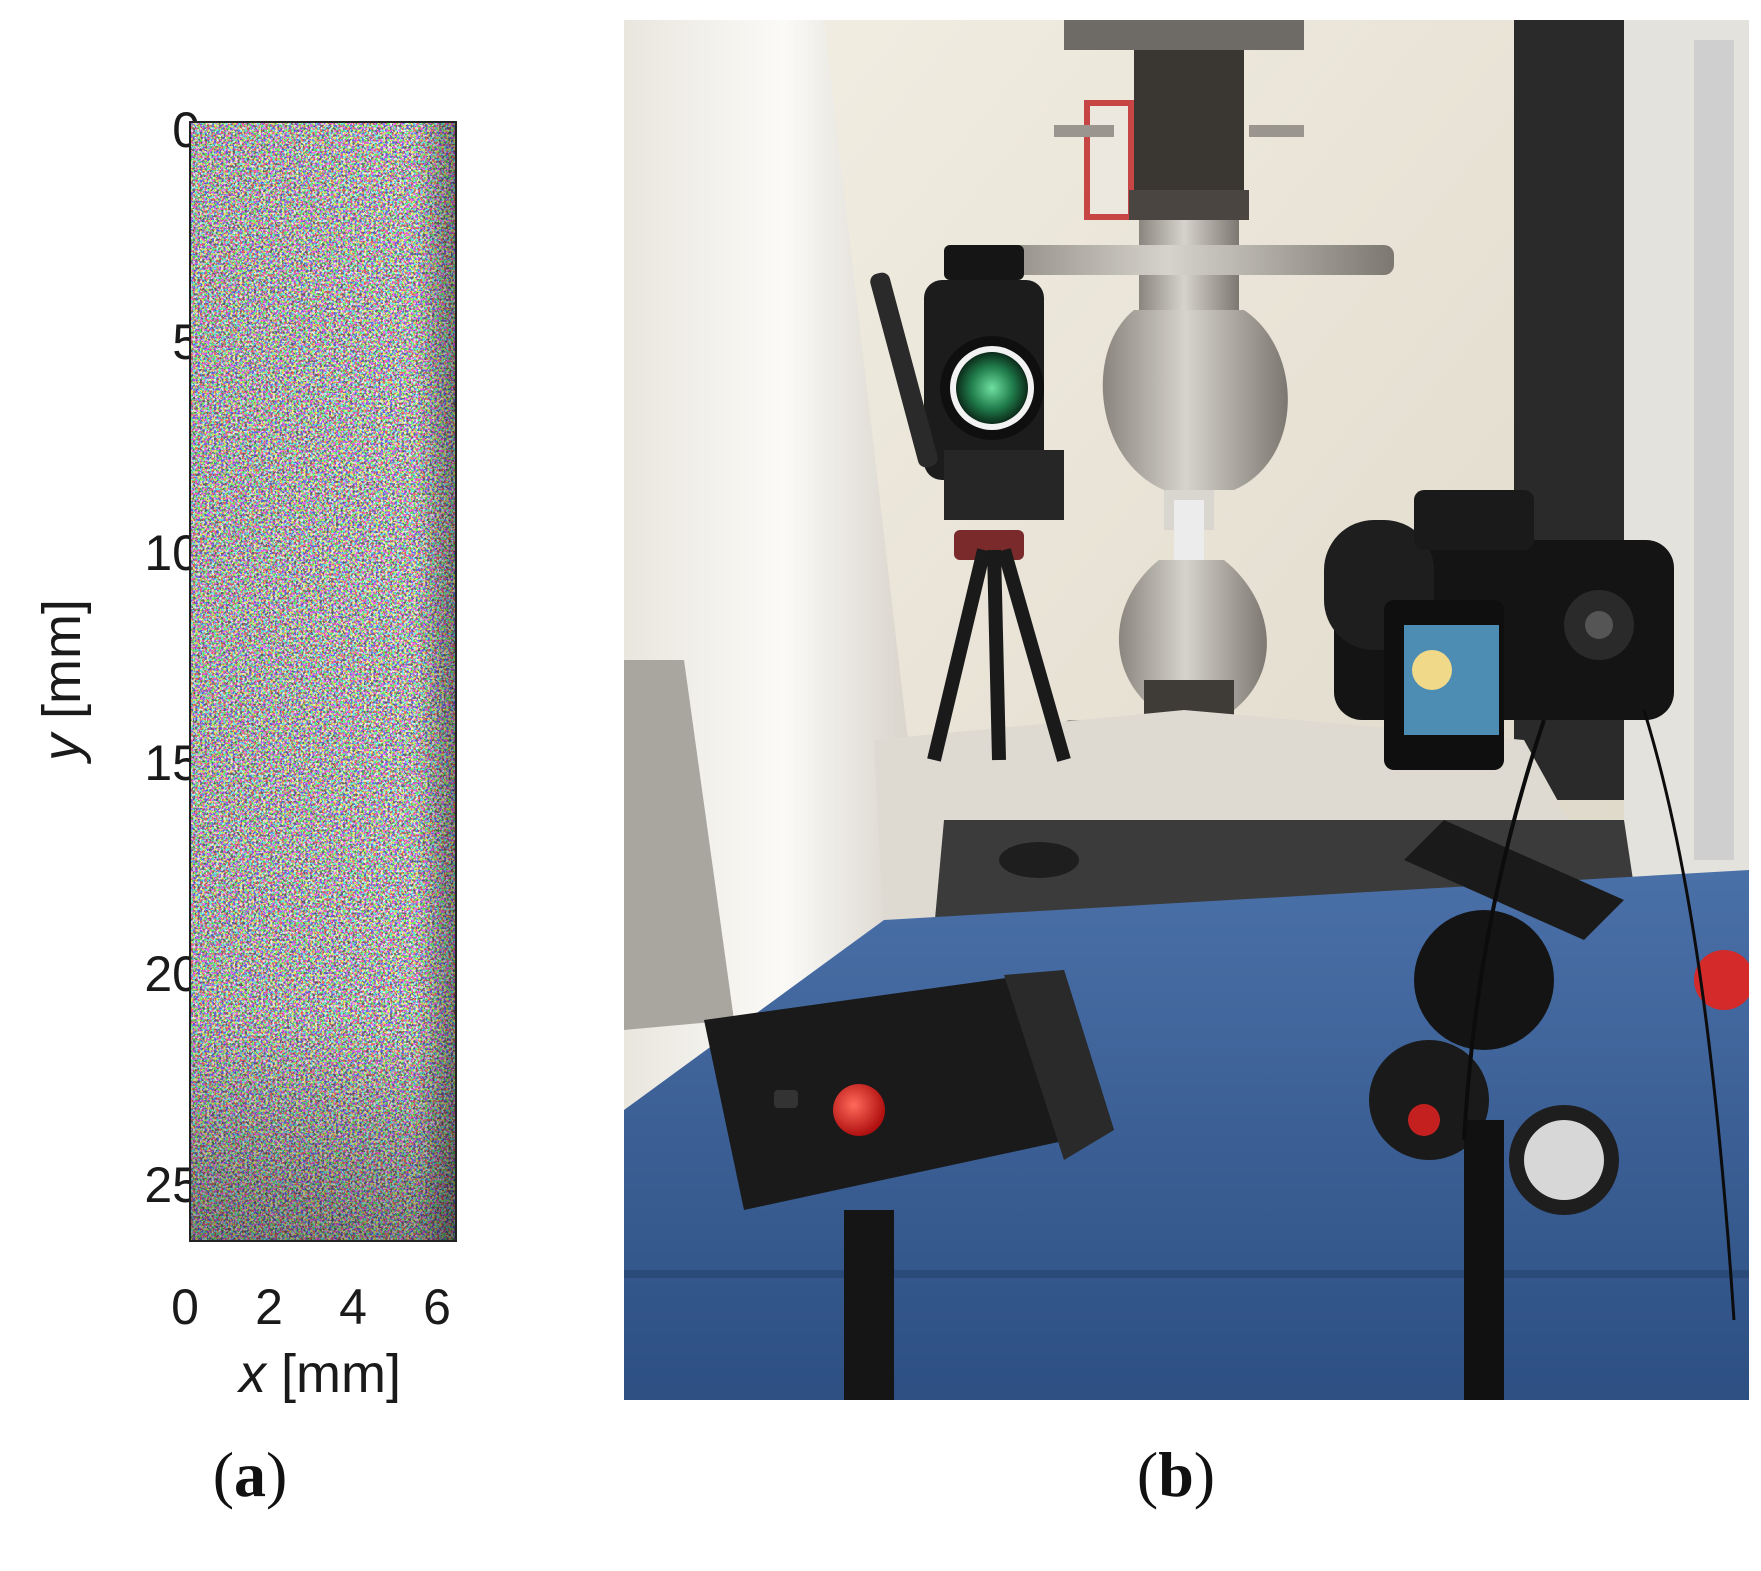 Image resolution: width=1761 pixels, height=1571 pixels. What do you see at coordinates (277, 1474) in the screenshot?
I see `caption-a-close: )` at bounding box center [277, 1474].